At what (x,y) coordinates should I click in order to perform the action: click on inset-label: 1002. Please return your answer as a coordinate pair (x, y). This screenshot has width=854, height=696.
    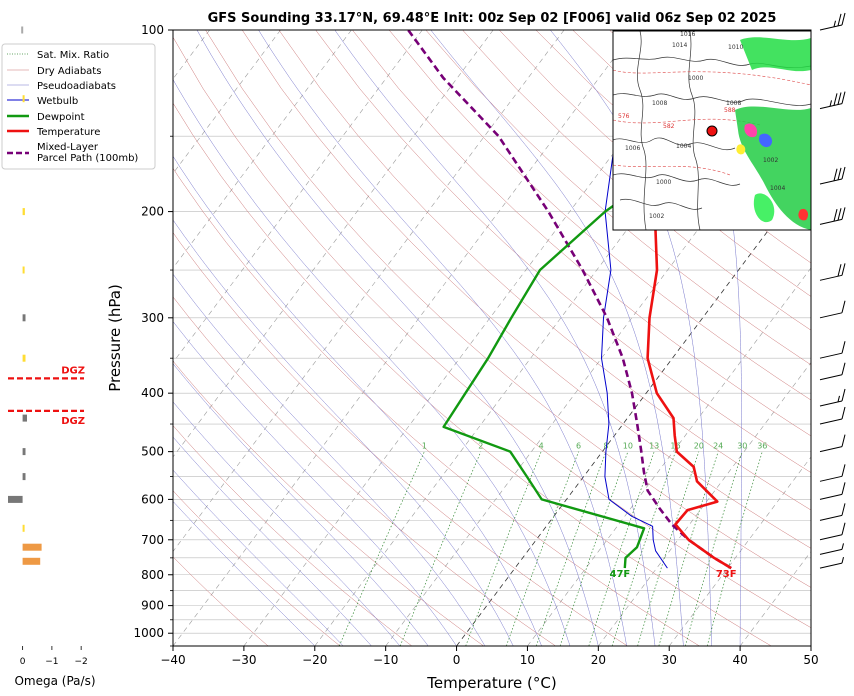
    Looking at the image, I should click on (656, 216).